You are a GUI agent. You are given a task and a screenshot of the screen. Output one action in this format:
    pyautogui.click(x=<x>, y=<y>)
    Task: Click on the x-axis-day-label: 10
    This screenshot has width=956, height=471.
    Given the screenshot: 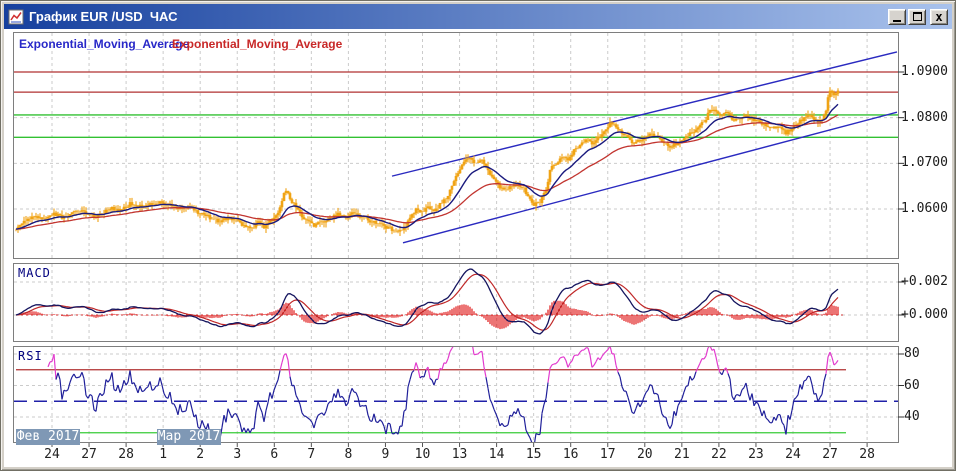 What is the action you would take?
    pyautogui.click(x=422, y=454)
    